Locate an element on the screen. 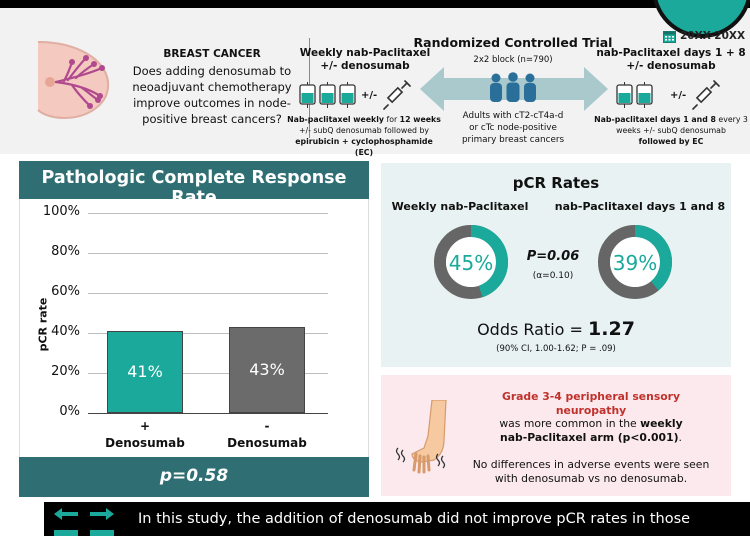  bar-value-label: 43% is located at coordinates (267, 369).